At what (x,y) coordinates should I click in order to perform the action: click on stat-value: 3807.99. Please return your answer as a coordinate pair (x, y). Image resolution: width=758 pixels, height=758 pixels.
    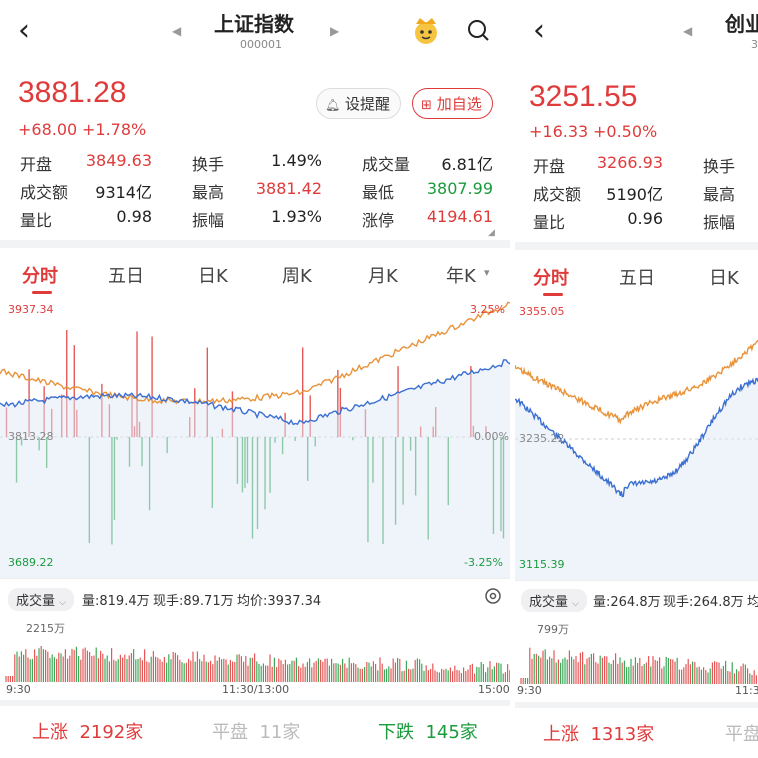
    Looking at the image, I should click on (459, 188).